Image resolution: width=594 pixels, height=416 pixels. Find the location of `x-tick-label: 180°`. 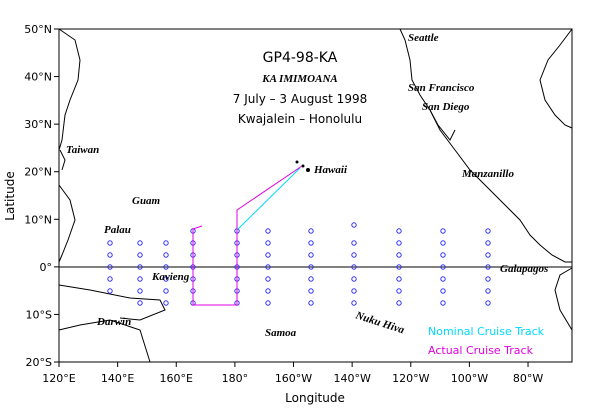

x-tick-label: 180° is located at coordinates (235, 378).